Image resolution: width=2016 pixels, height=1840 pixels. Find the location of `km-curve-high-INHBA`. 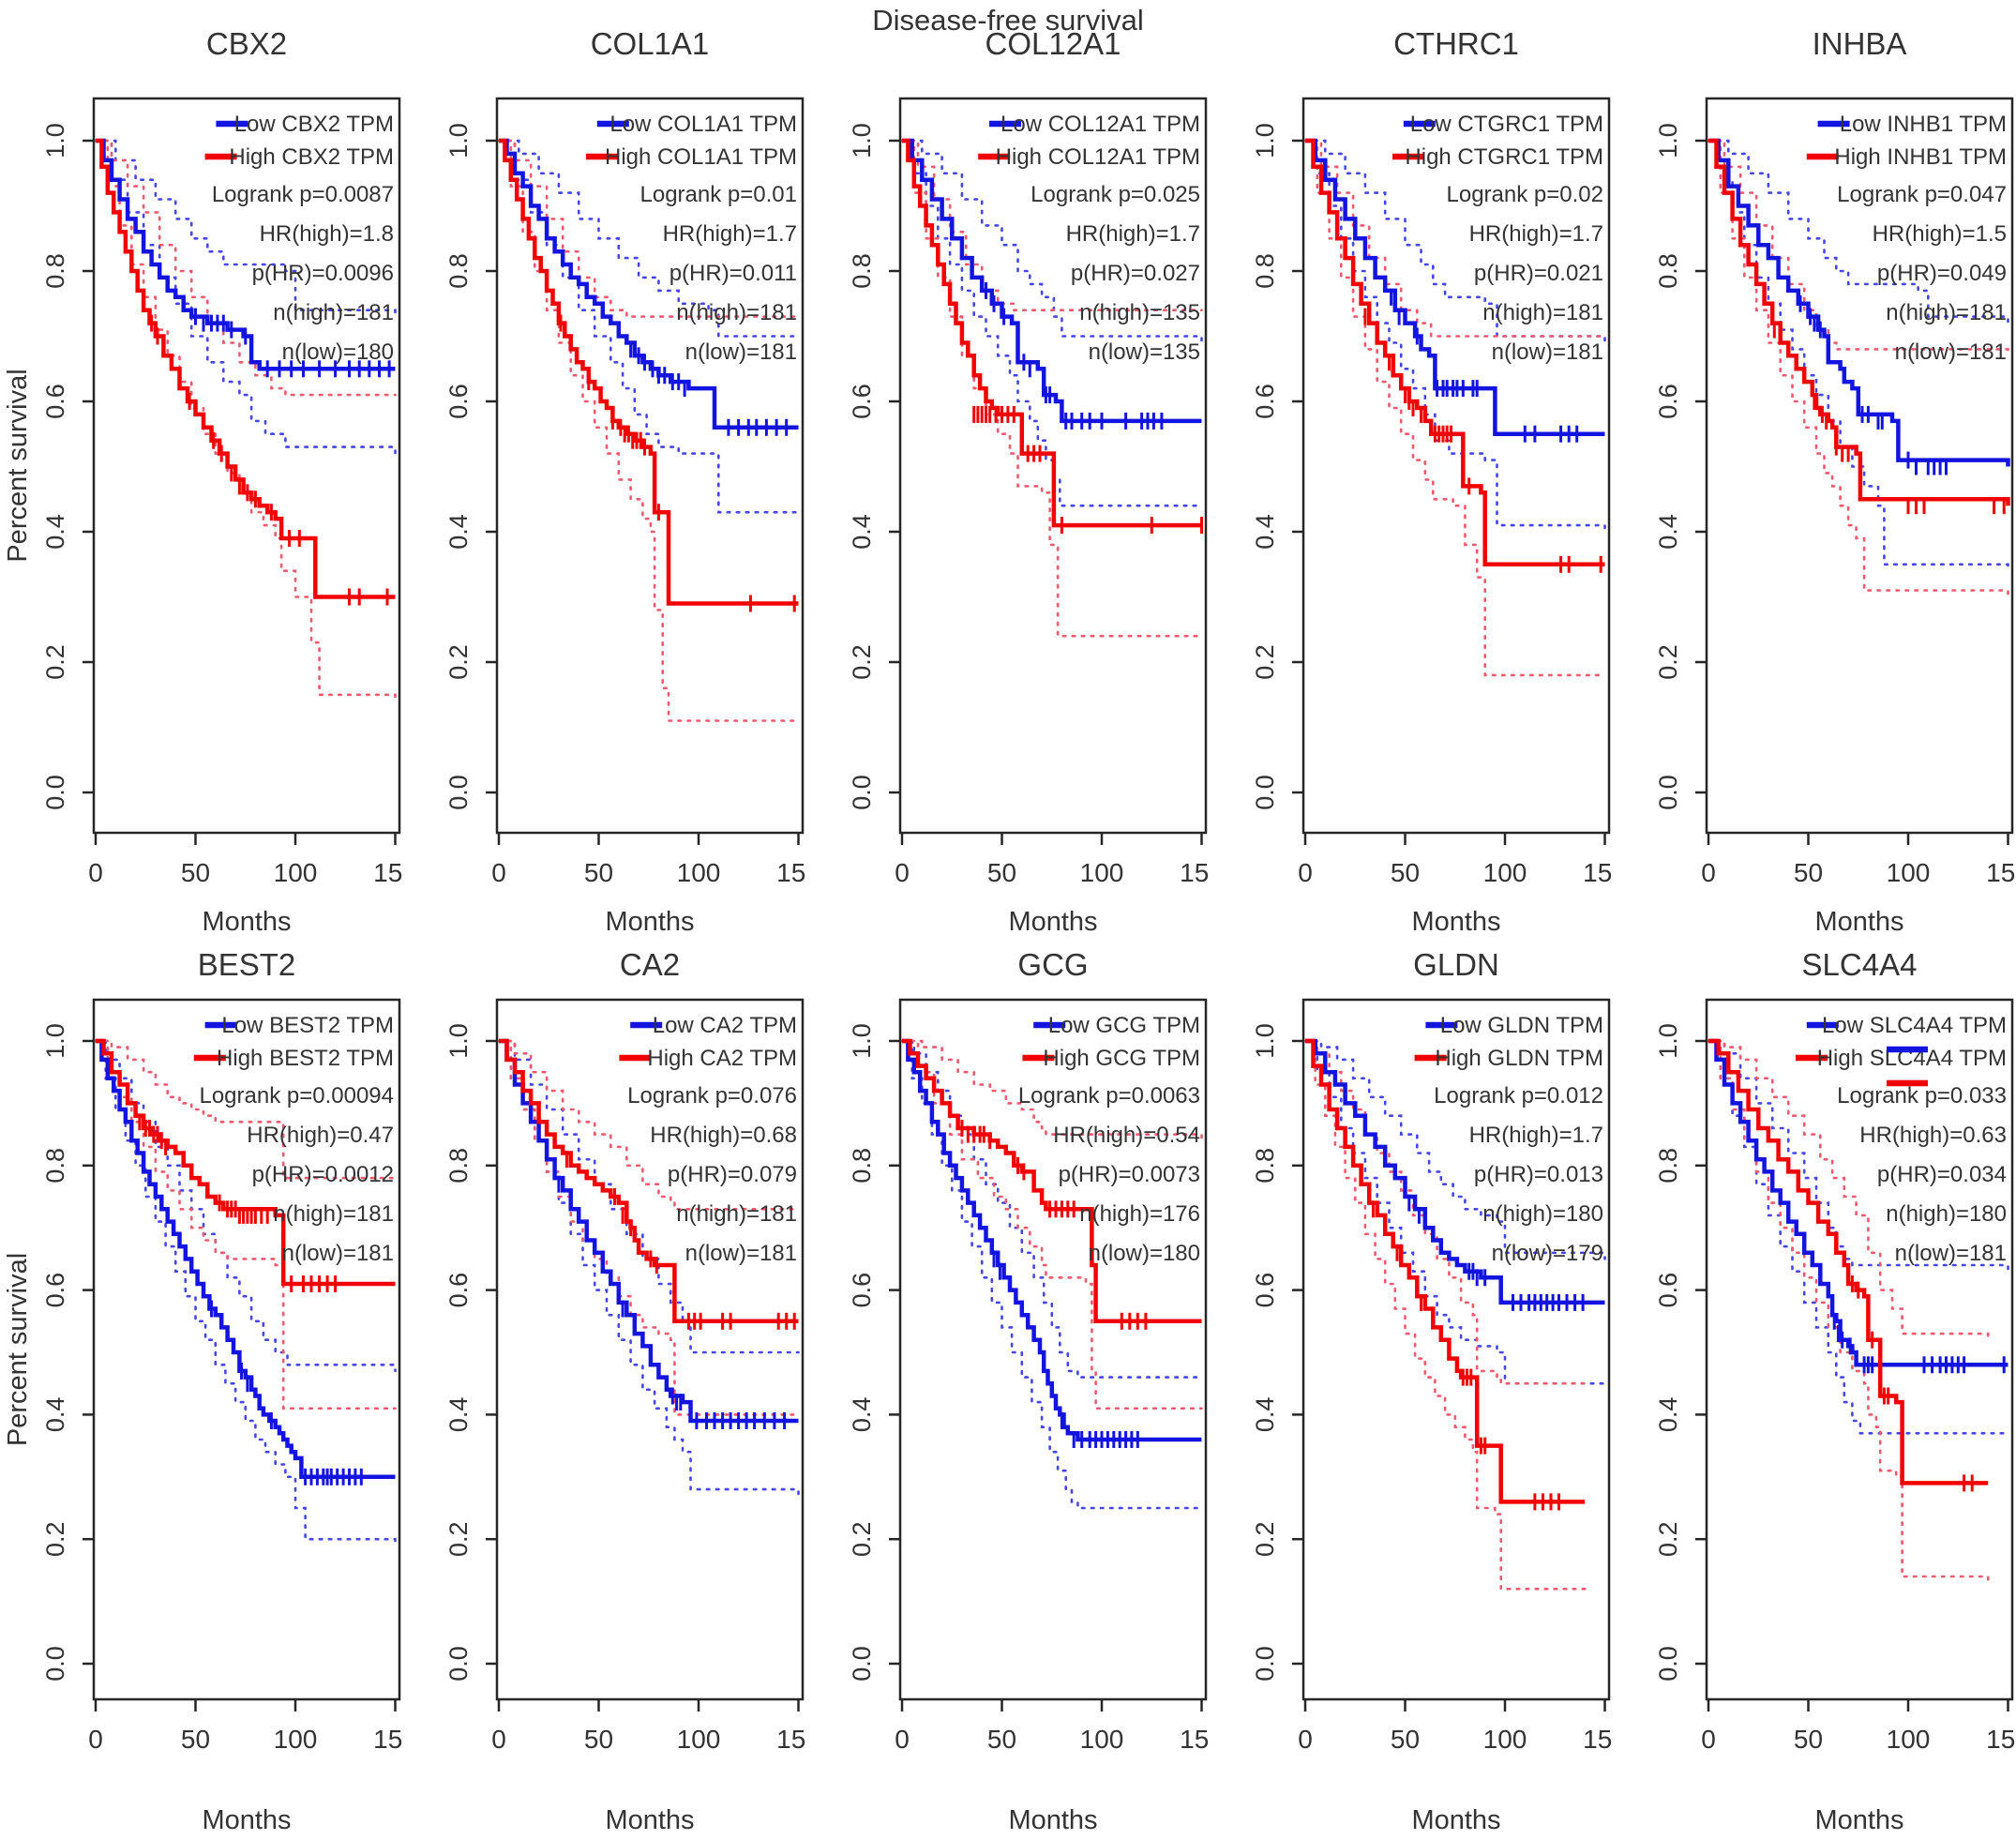

km-curve-high-INHBA is located at coordinates (1859, 322).